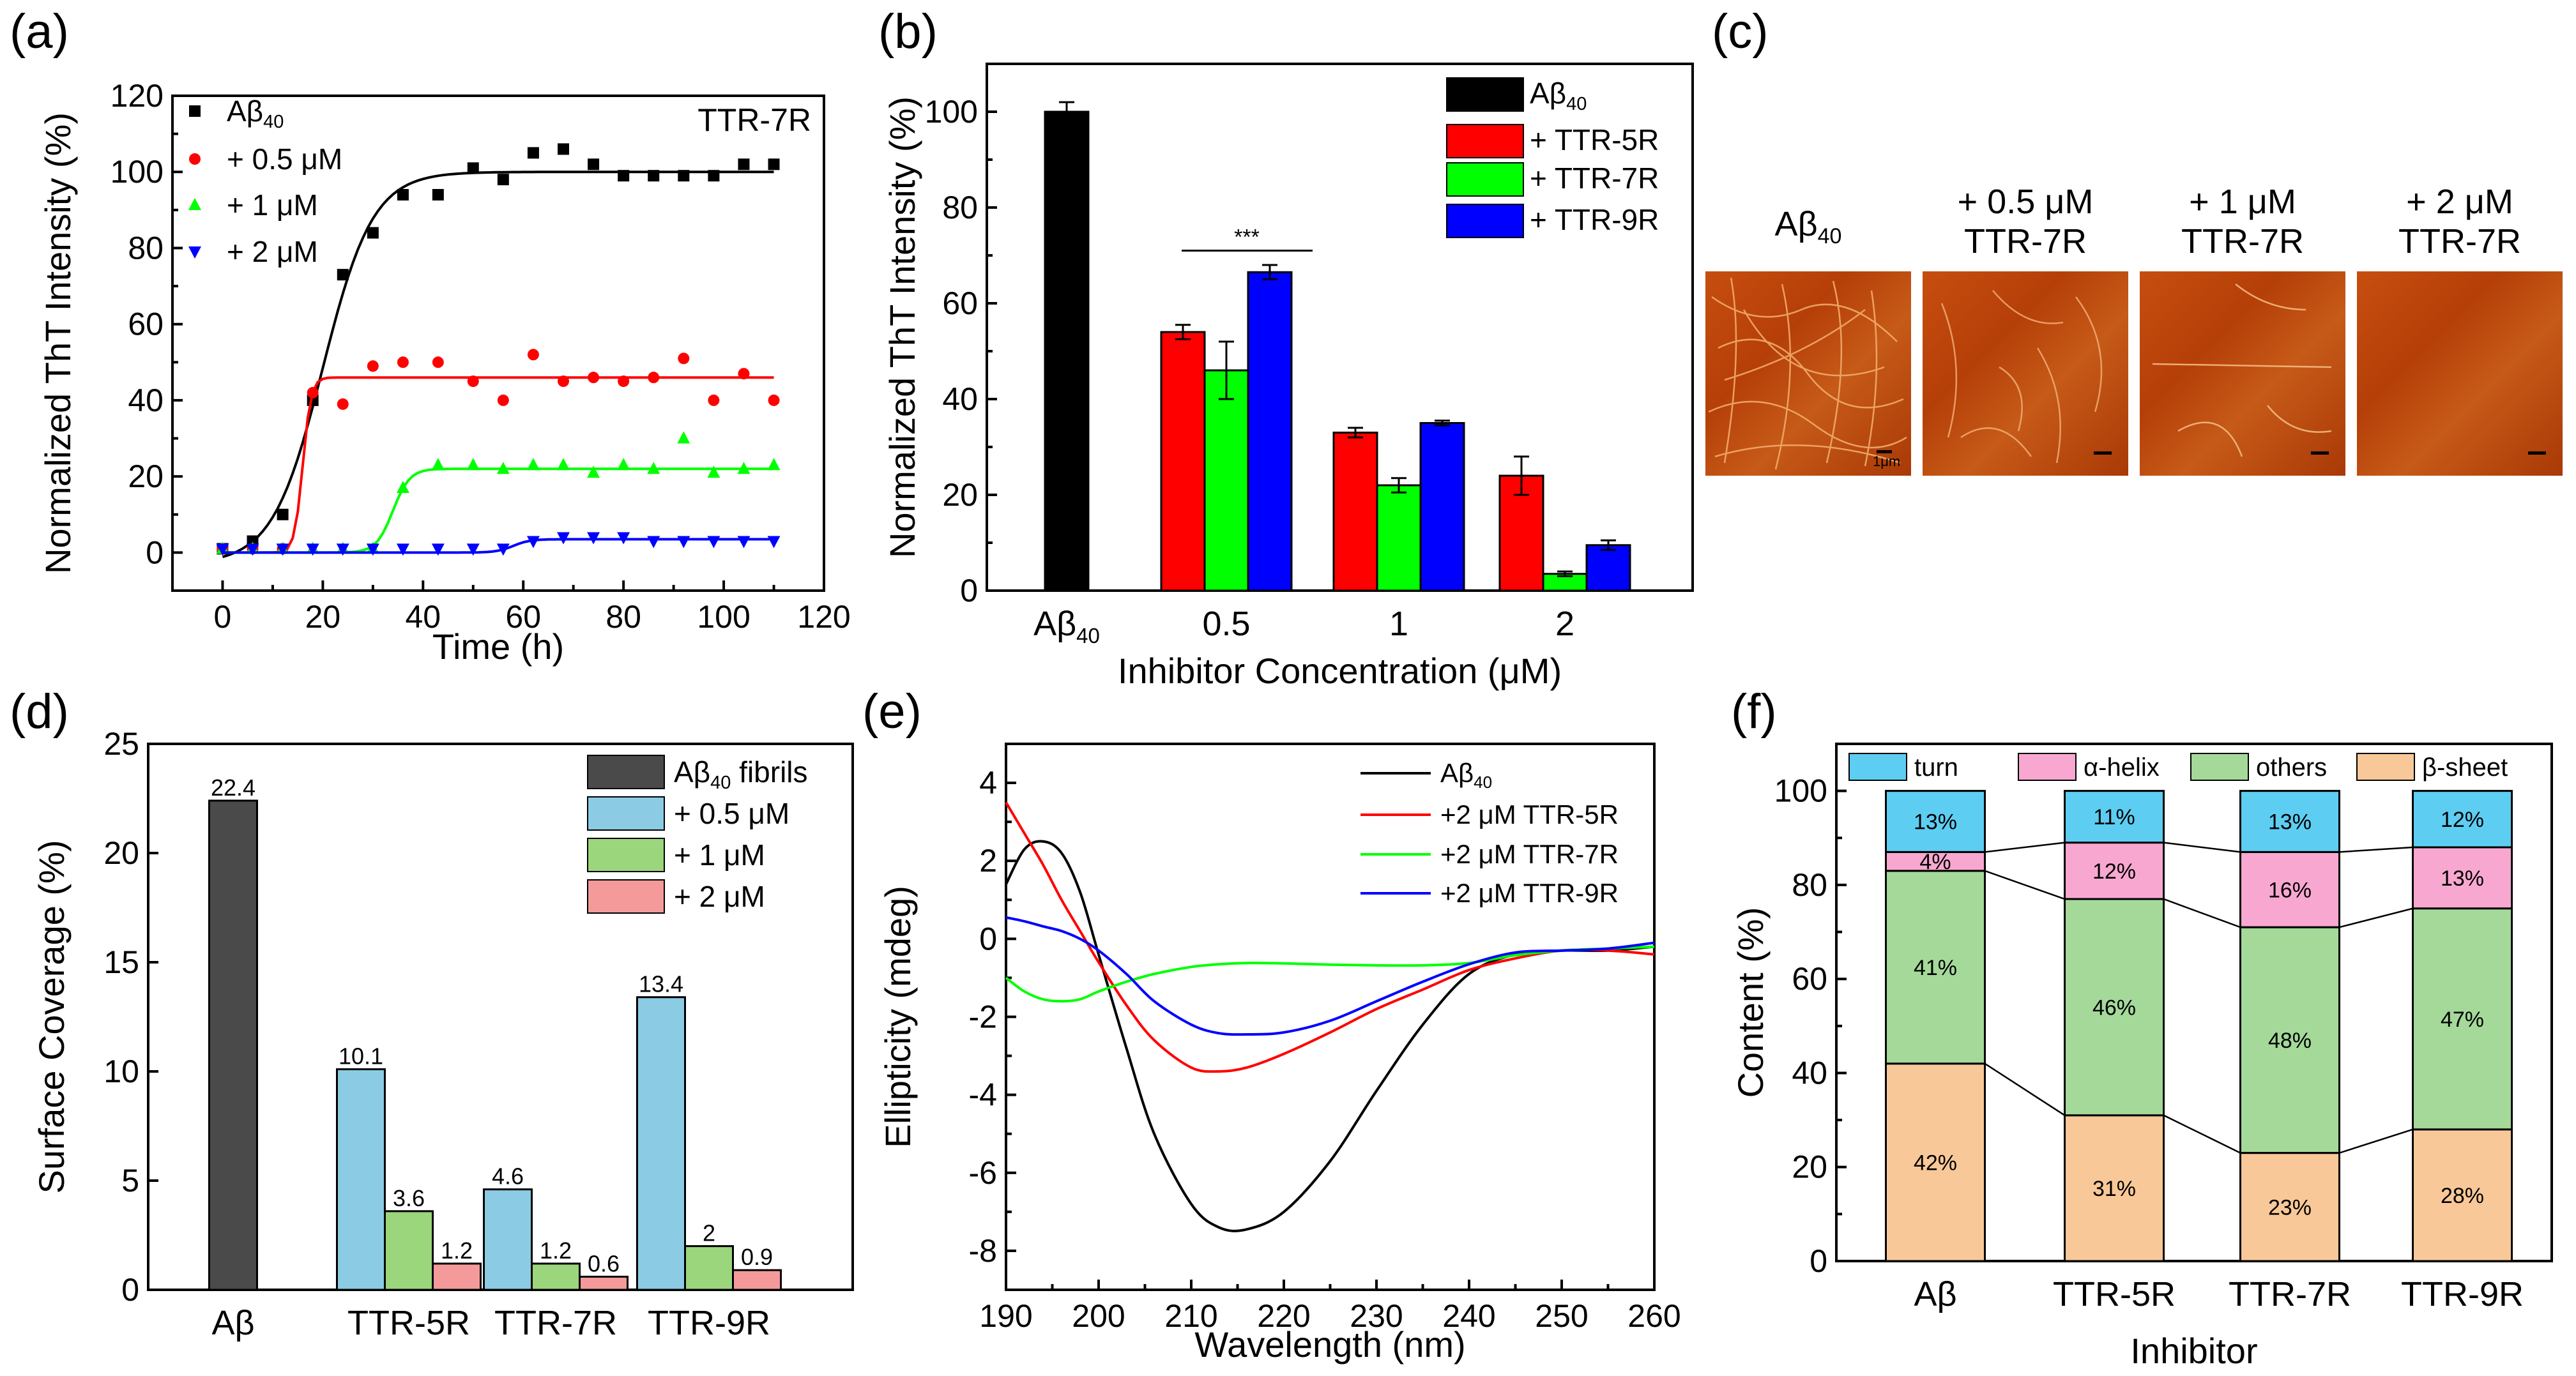  I want to click on legend-marker, so click(195, 159).